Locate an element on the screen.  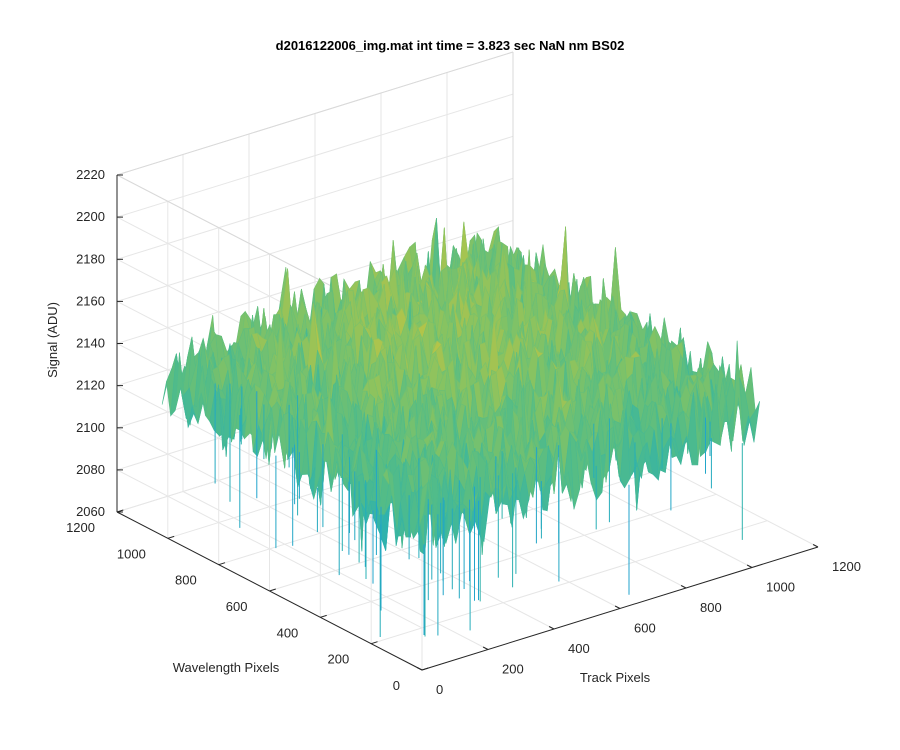
z-tick-label: 2080 is located at coordinates (90, 469).